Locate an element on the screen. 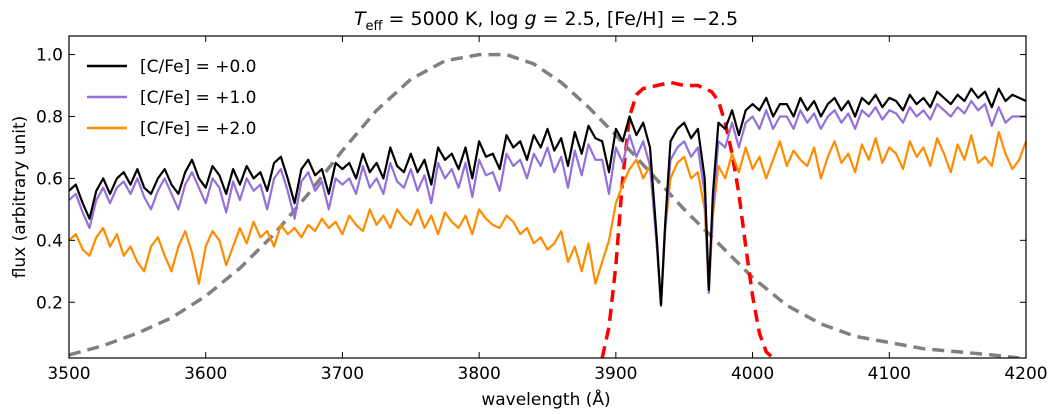 This screenshot has height=414, width=1053. y-tick-label-4: 1.0 is located at coordinates (49, 56).